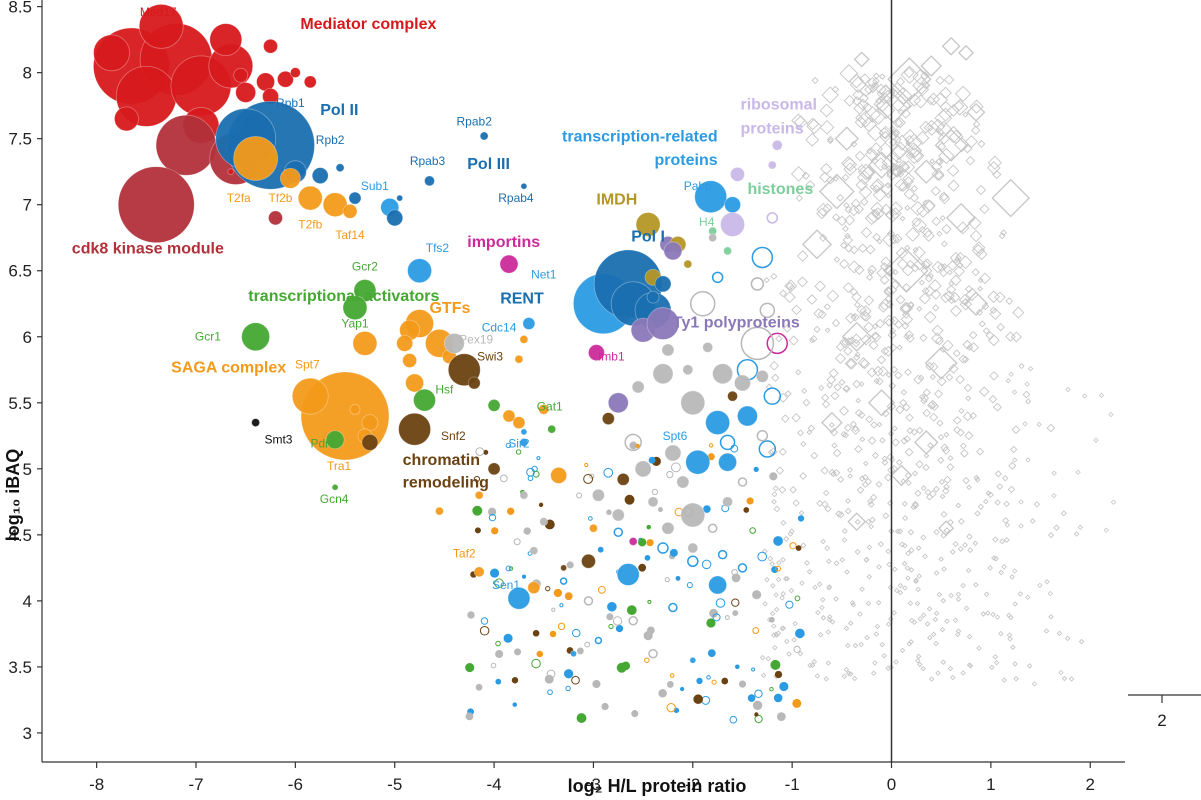  Describe the element at coordinates (13, 495) in the screenshot. I see `y-axis-title: log₁₀ iBAQ` at that location.